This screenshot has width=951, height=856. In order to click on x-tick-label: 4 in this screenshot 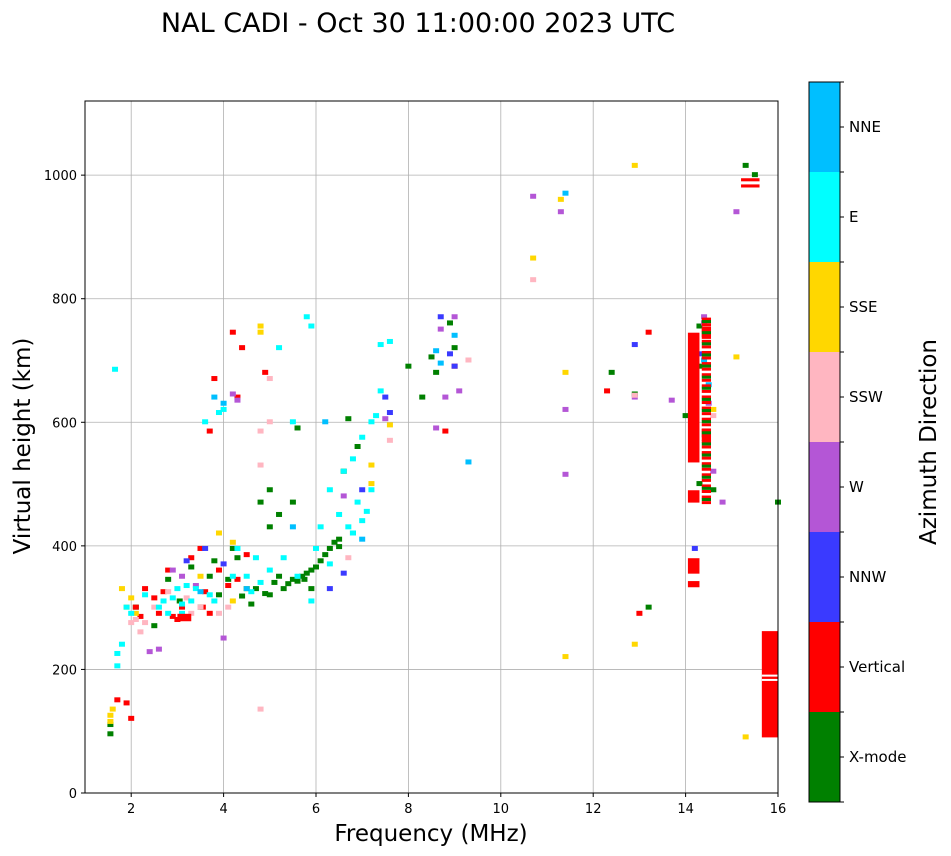, I will do `click(223, 809)`.